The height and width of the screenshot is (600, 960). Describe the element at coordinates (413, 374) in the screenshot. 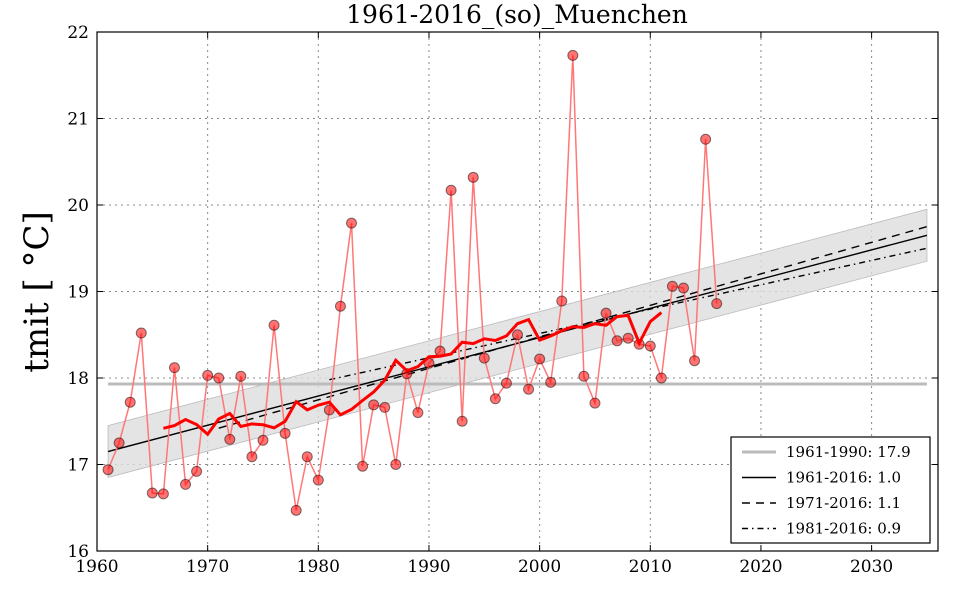

I see `running-mean-line` at that location.